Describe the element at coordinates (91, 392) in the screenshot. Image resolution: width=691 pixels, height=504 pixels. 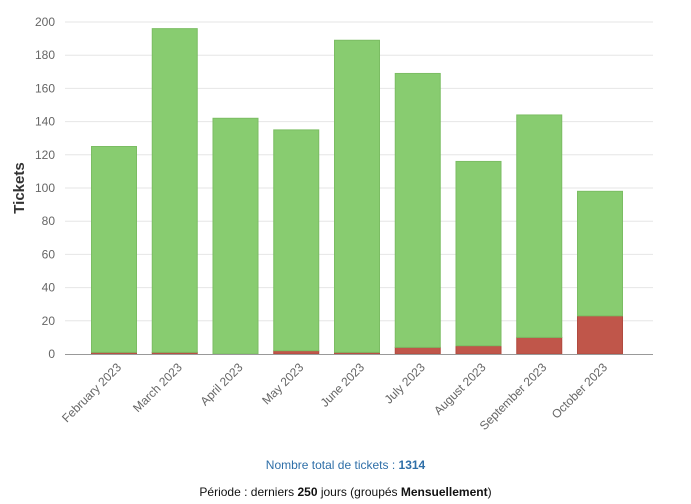
I see `x-tick-label: February 2023` at that location.